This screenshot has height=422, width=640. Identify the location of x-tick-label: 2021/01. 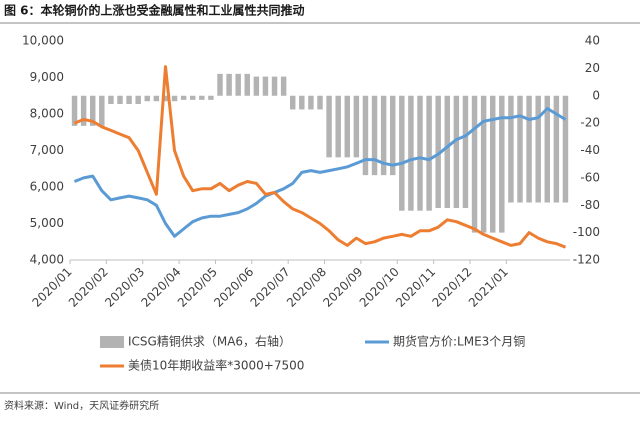
(488, 287).